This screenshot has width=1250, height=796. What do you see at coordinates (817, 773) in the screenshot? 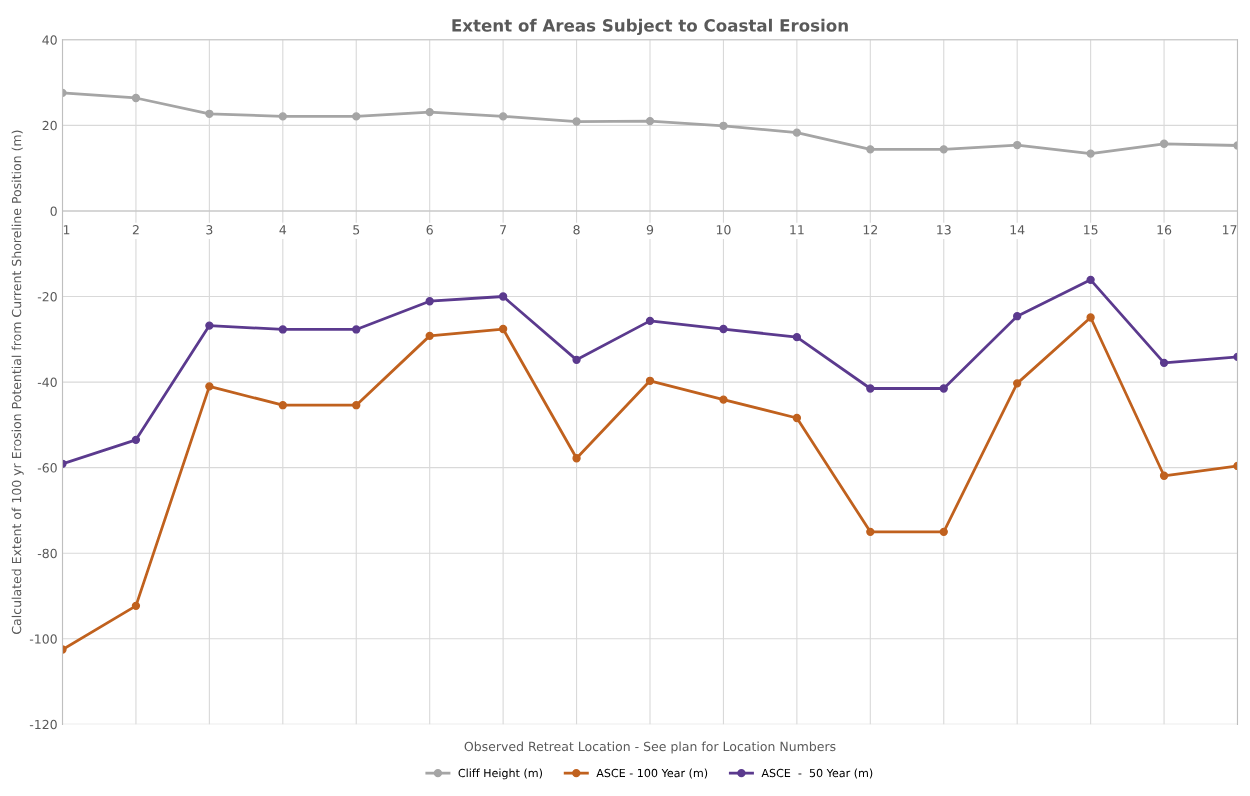
I see `legend-label: ASCE - 50 Year (m)` at bounding box center [817, 773].